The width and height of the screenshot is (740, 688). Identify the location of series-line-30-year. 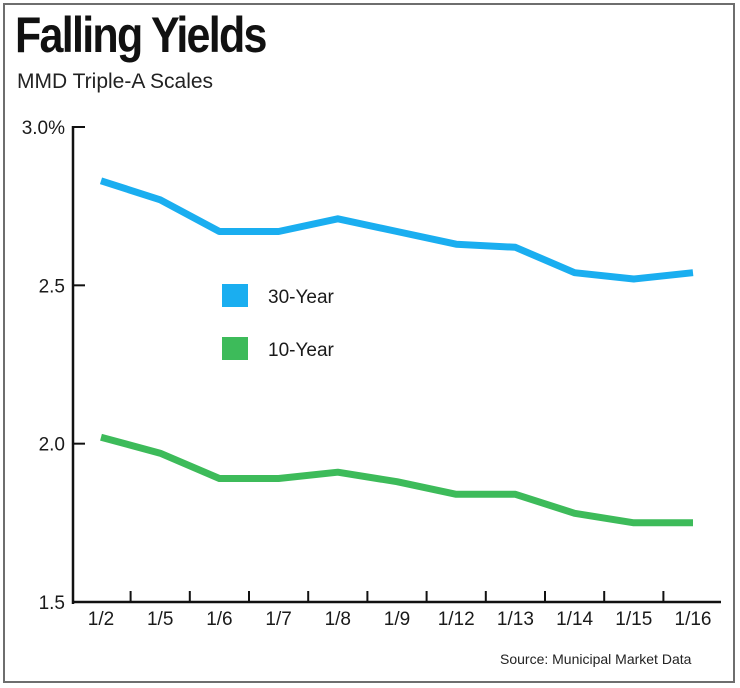
(396, 230).